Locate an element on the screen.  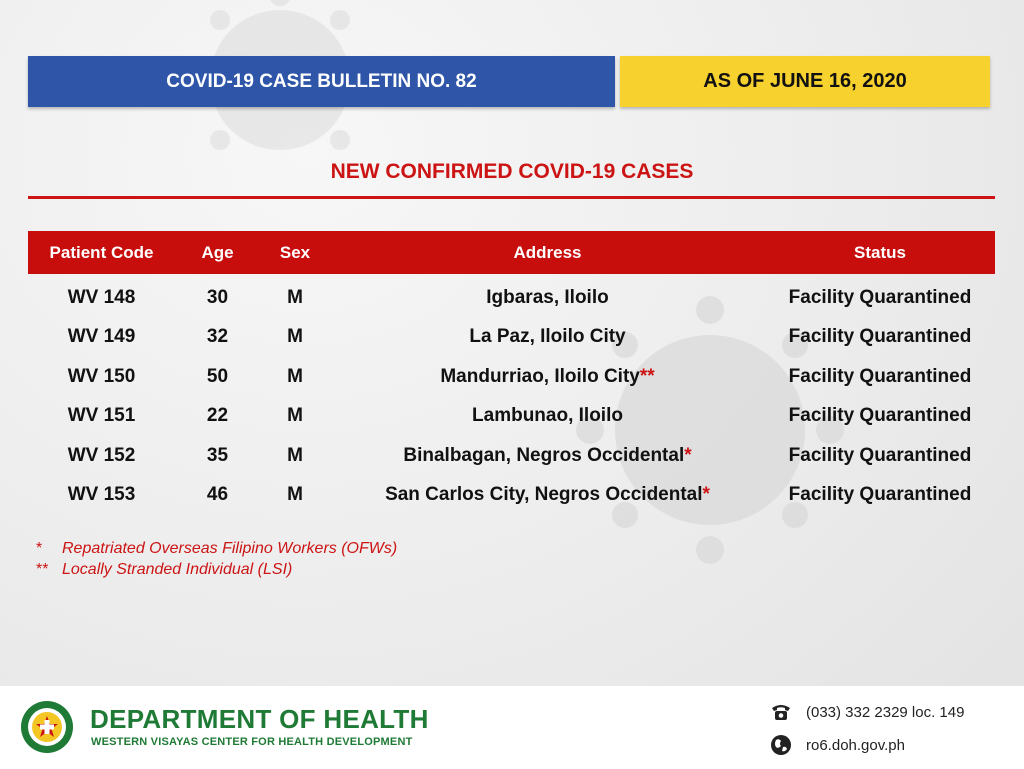
column-header-patient-code: Patient Code is located at coordinates (101, 252).